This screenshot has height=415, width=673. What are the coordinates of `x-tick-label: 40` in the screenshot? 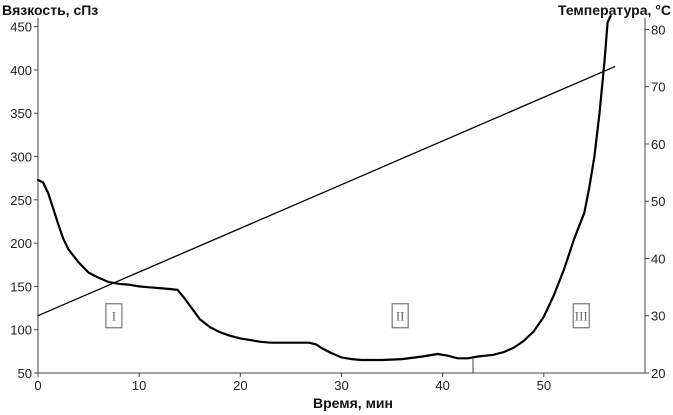 It's located at (442, 385).